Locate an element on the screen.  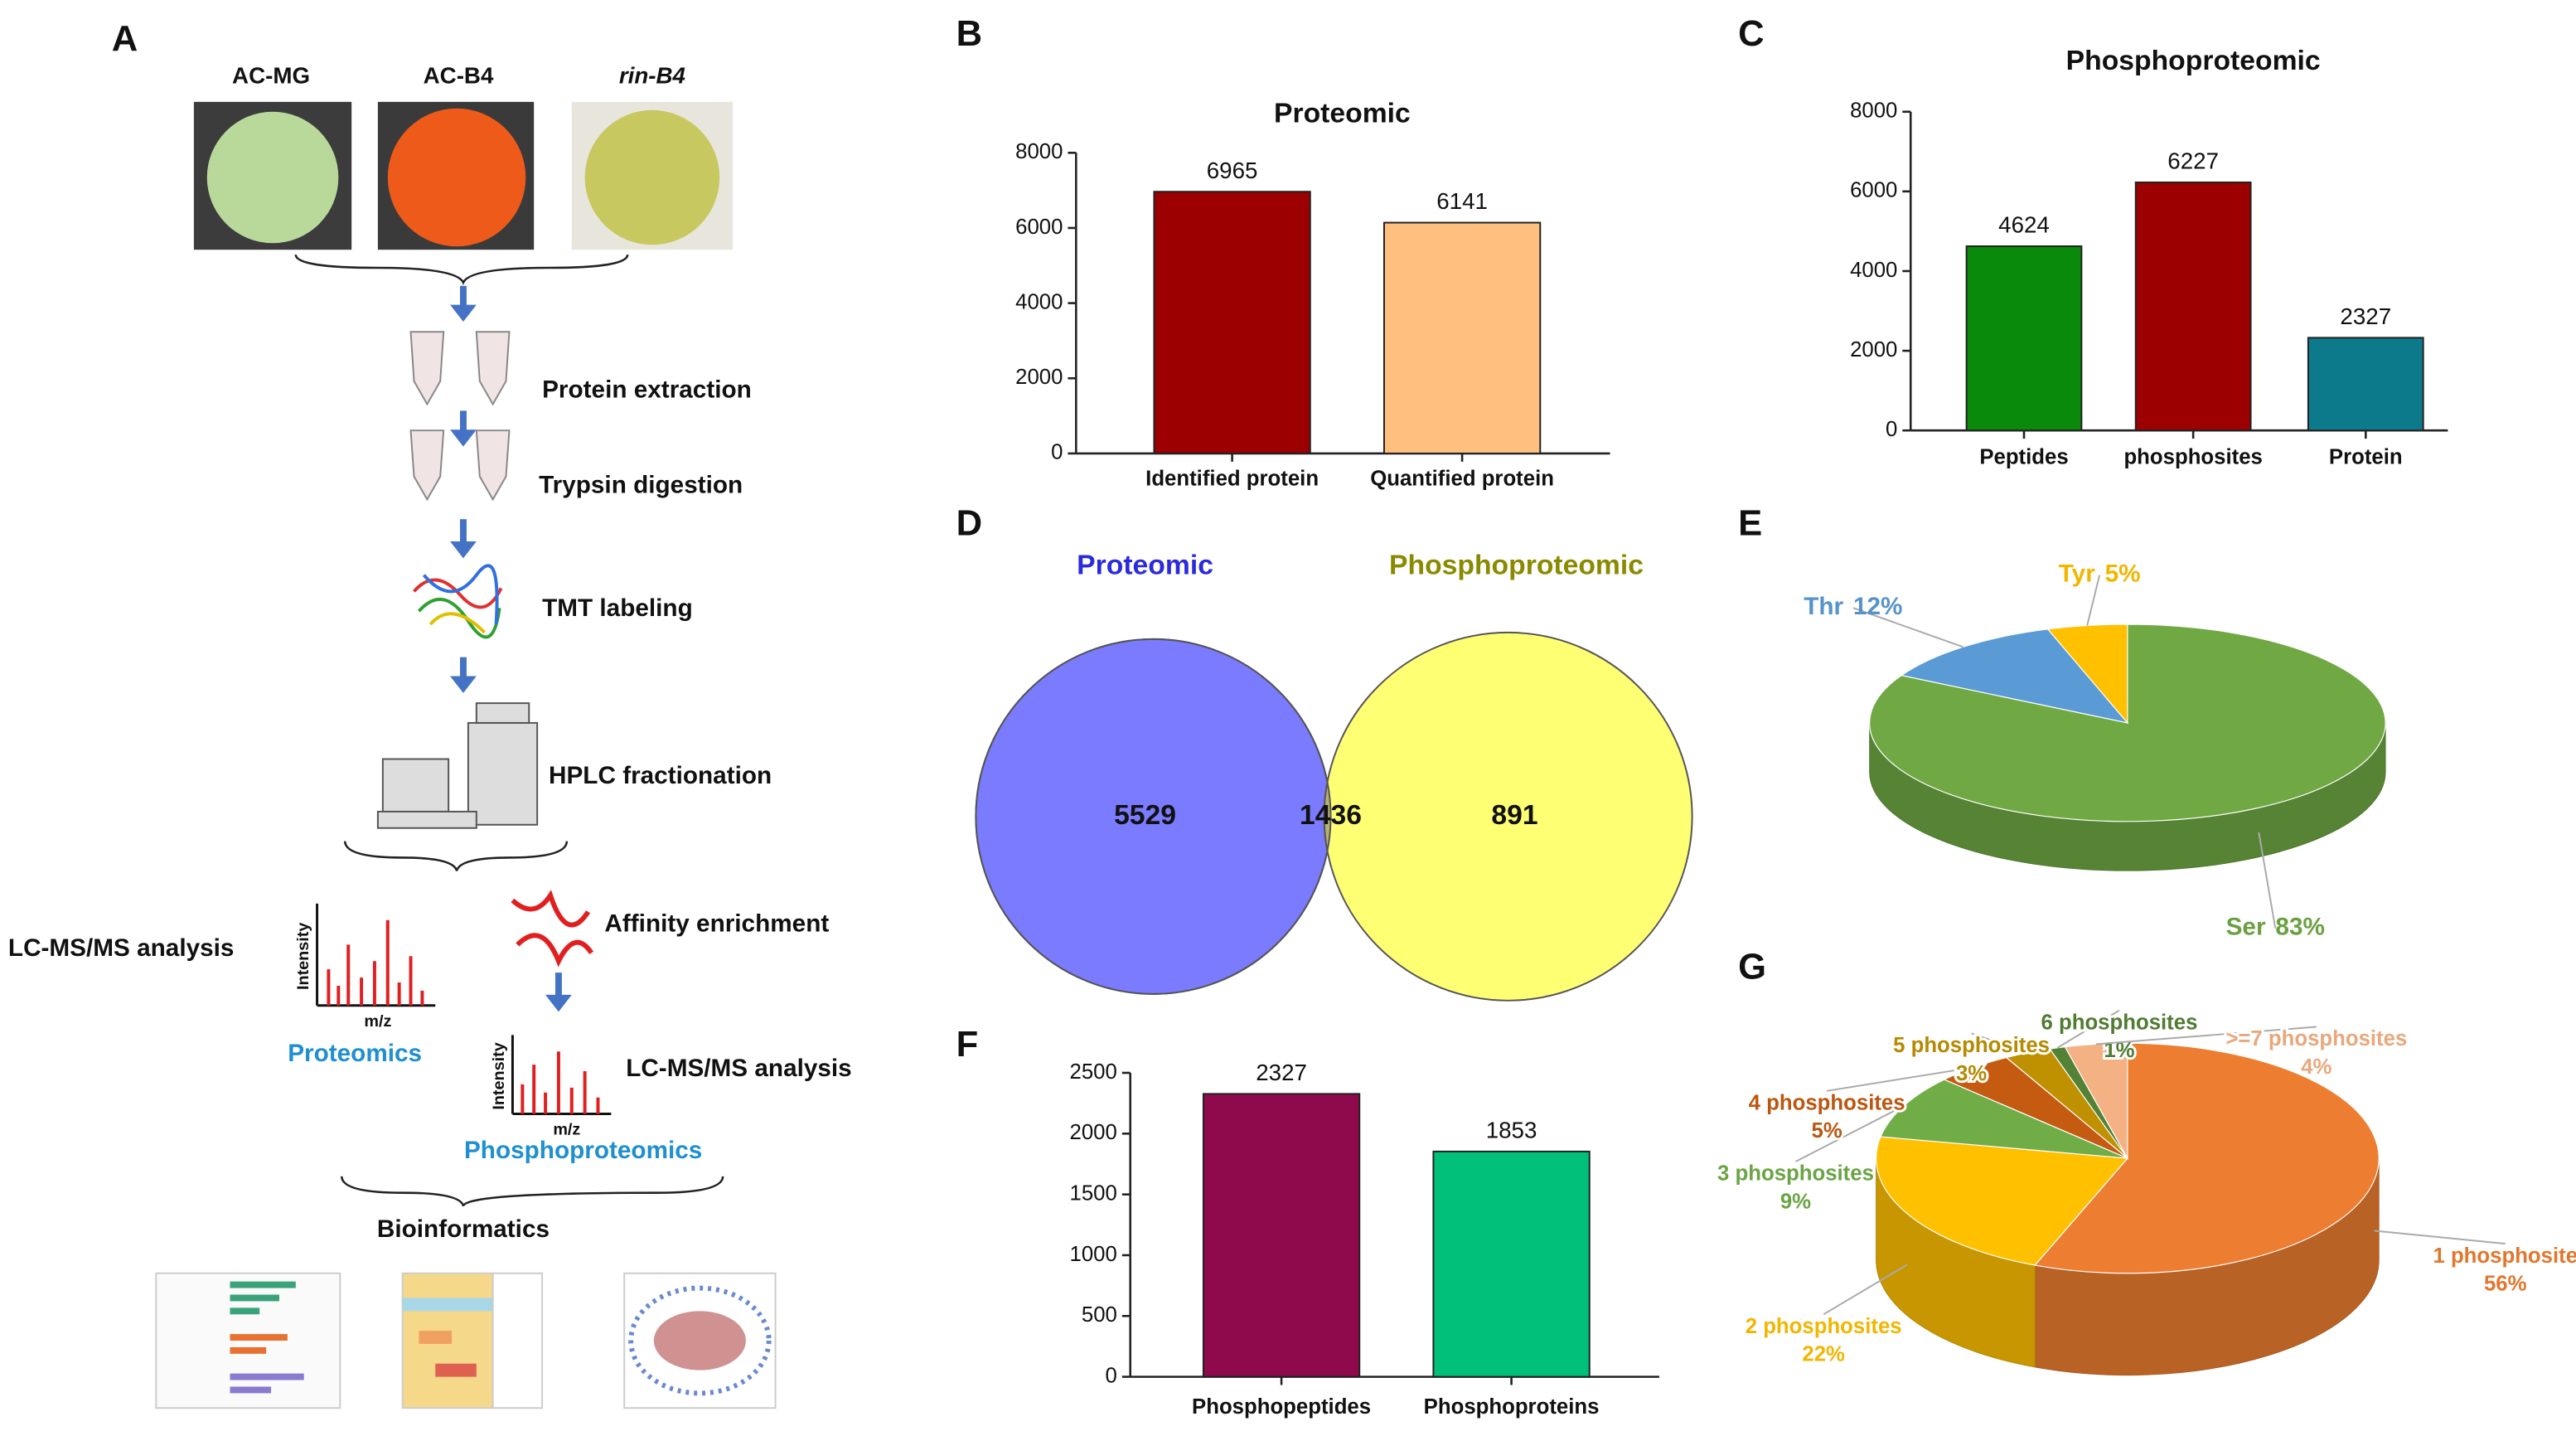
panel-label: G is located at coordinates (1752, 967).